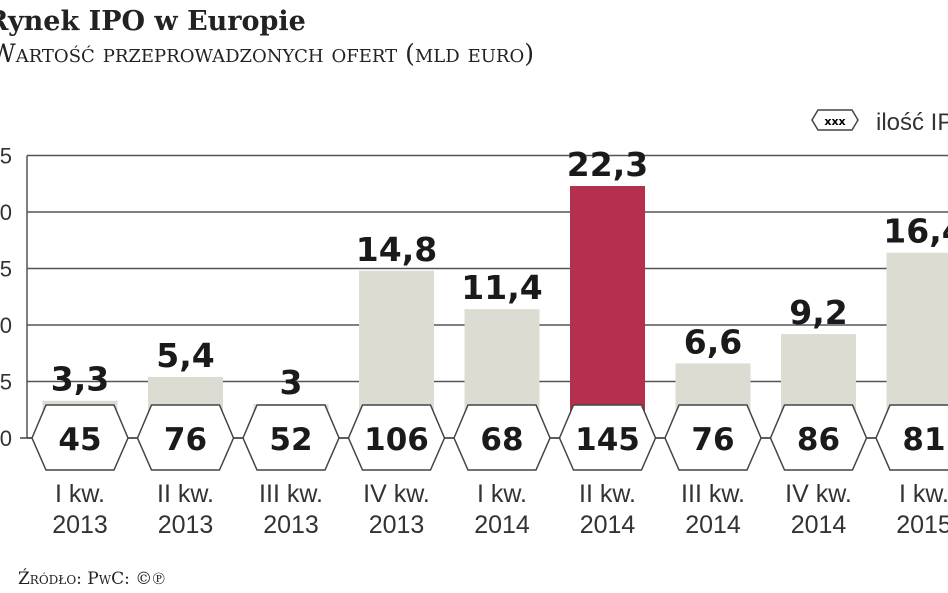 This screenshot has width=948, height=593. What do you see at coordinates (6, 382) in the screenshot?
I see `y-tick-label: 5` at bounding box center [6, 382].